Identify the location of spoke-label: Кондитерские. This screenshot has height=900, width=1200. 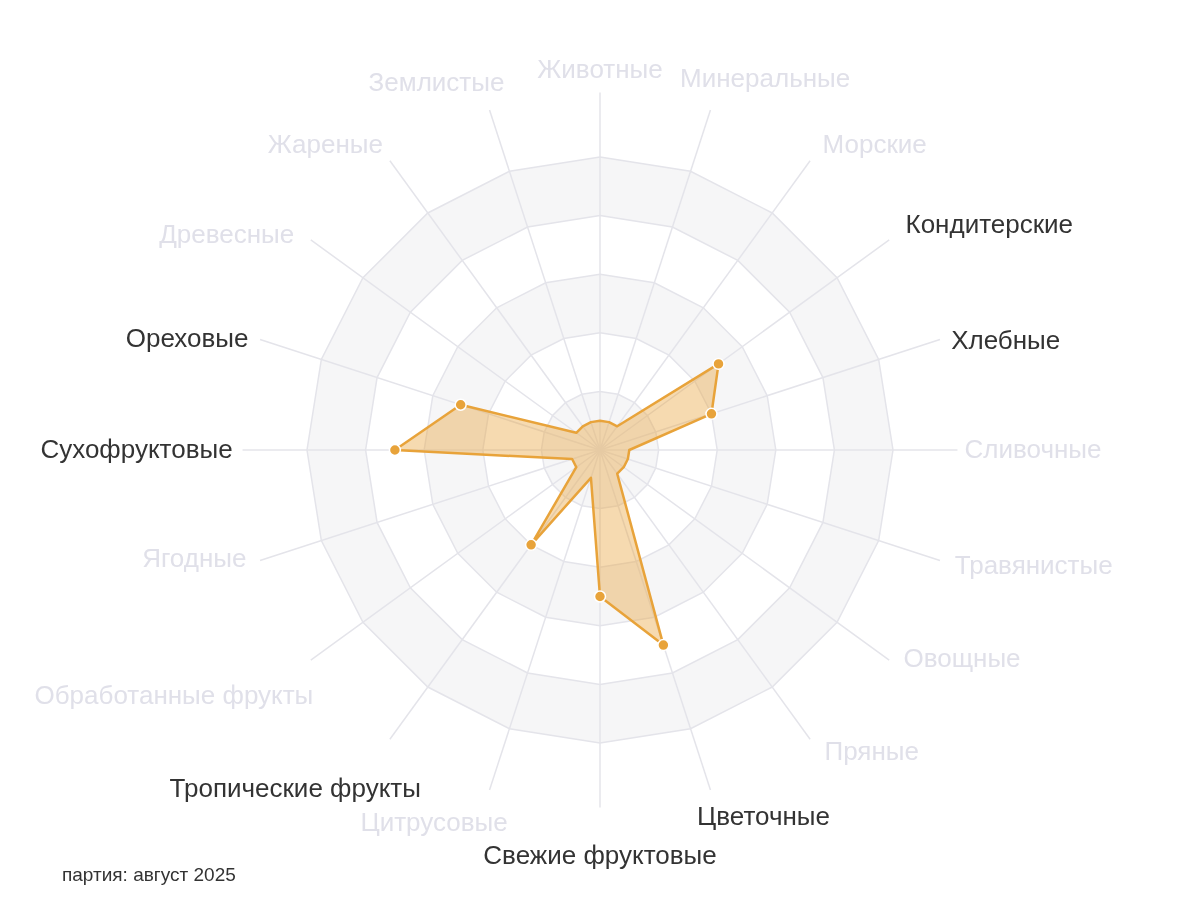
(989, 224).